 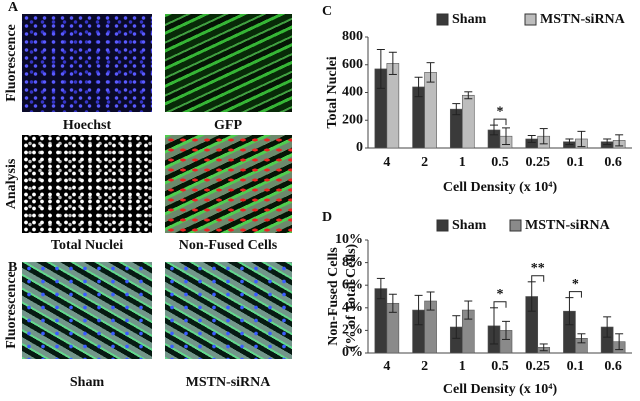 What do you see at coordinates (87, 184) in the screenshot?
I see `nuclei-image` at bounding box center [87, 184].